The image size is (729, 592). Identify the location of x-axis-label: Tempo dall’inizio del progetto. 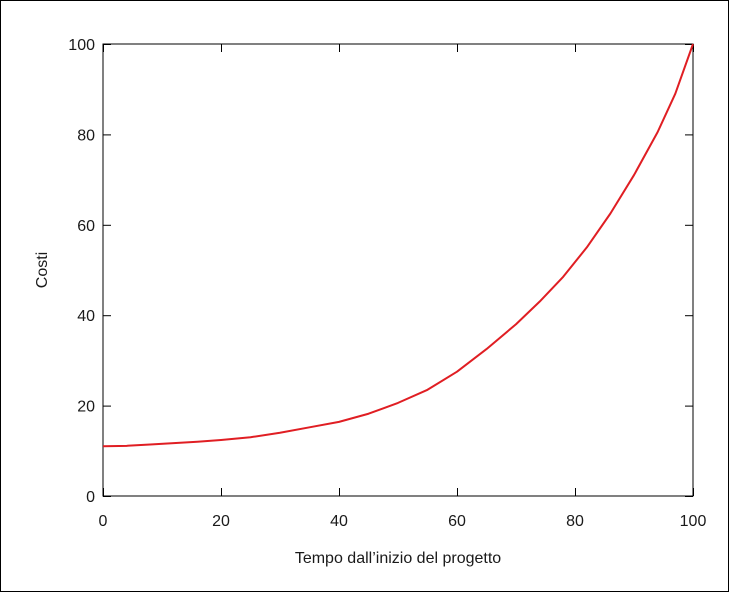
(398, 558).